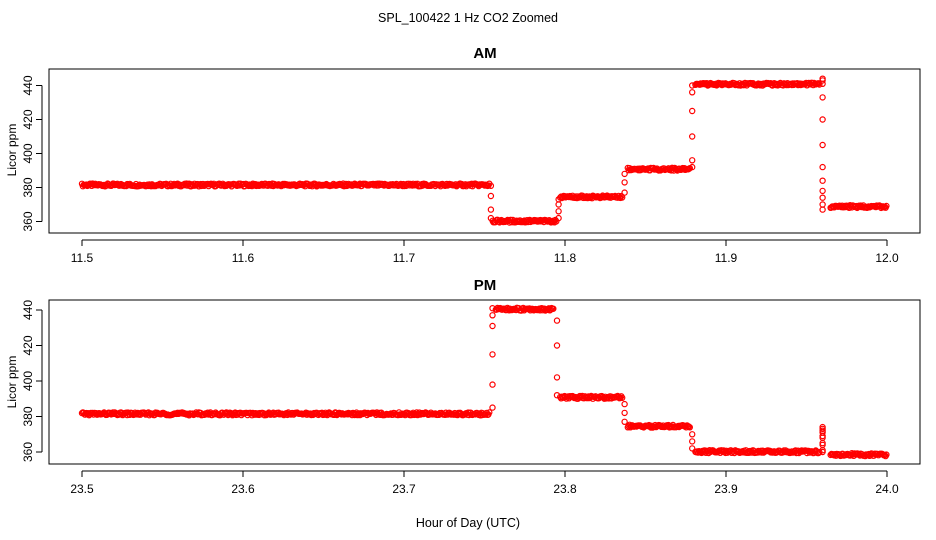  Describe the element at coordinates (12, 382) in the screenshot. I see `panel-pm-ylabel: Licor ppm` at that location.